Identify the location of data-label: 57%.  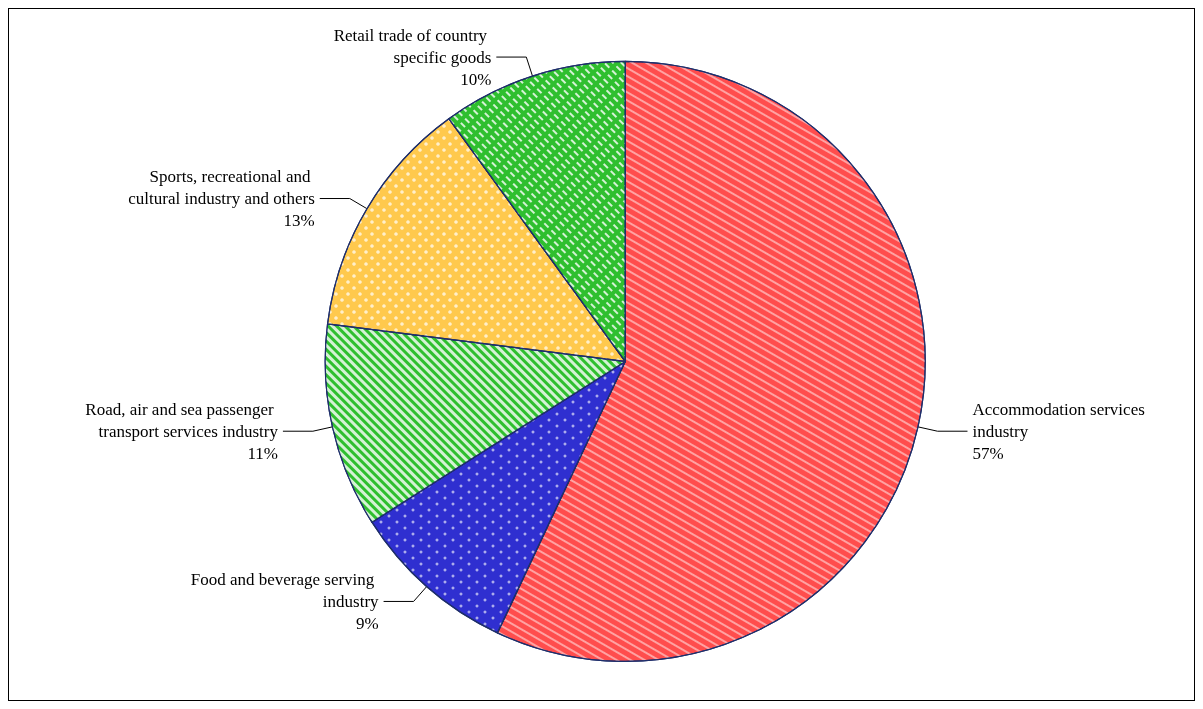
(988, 453).